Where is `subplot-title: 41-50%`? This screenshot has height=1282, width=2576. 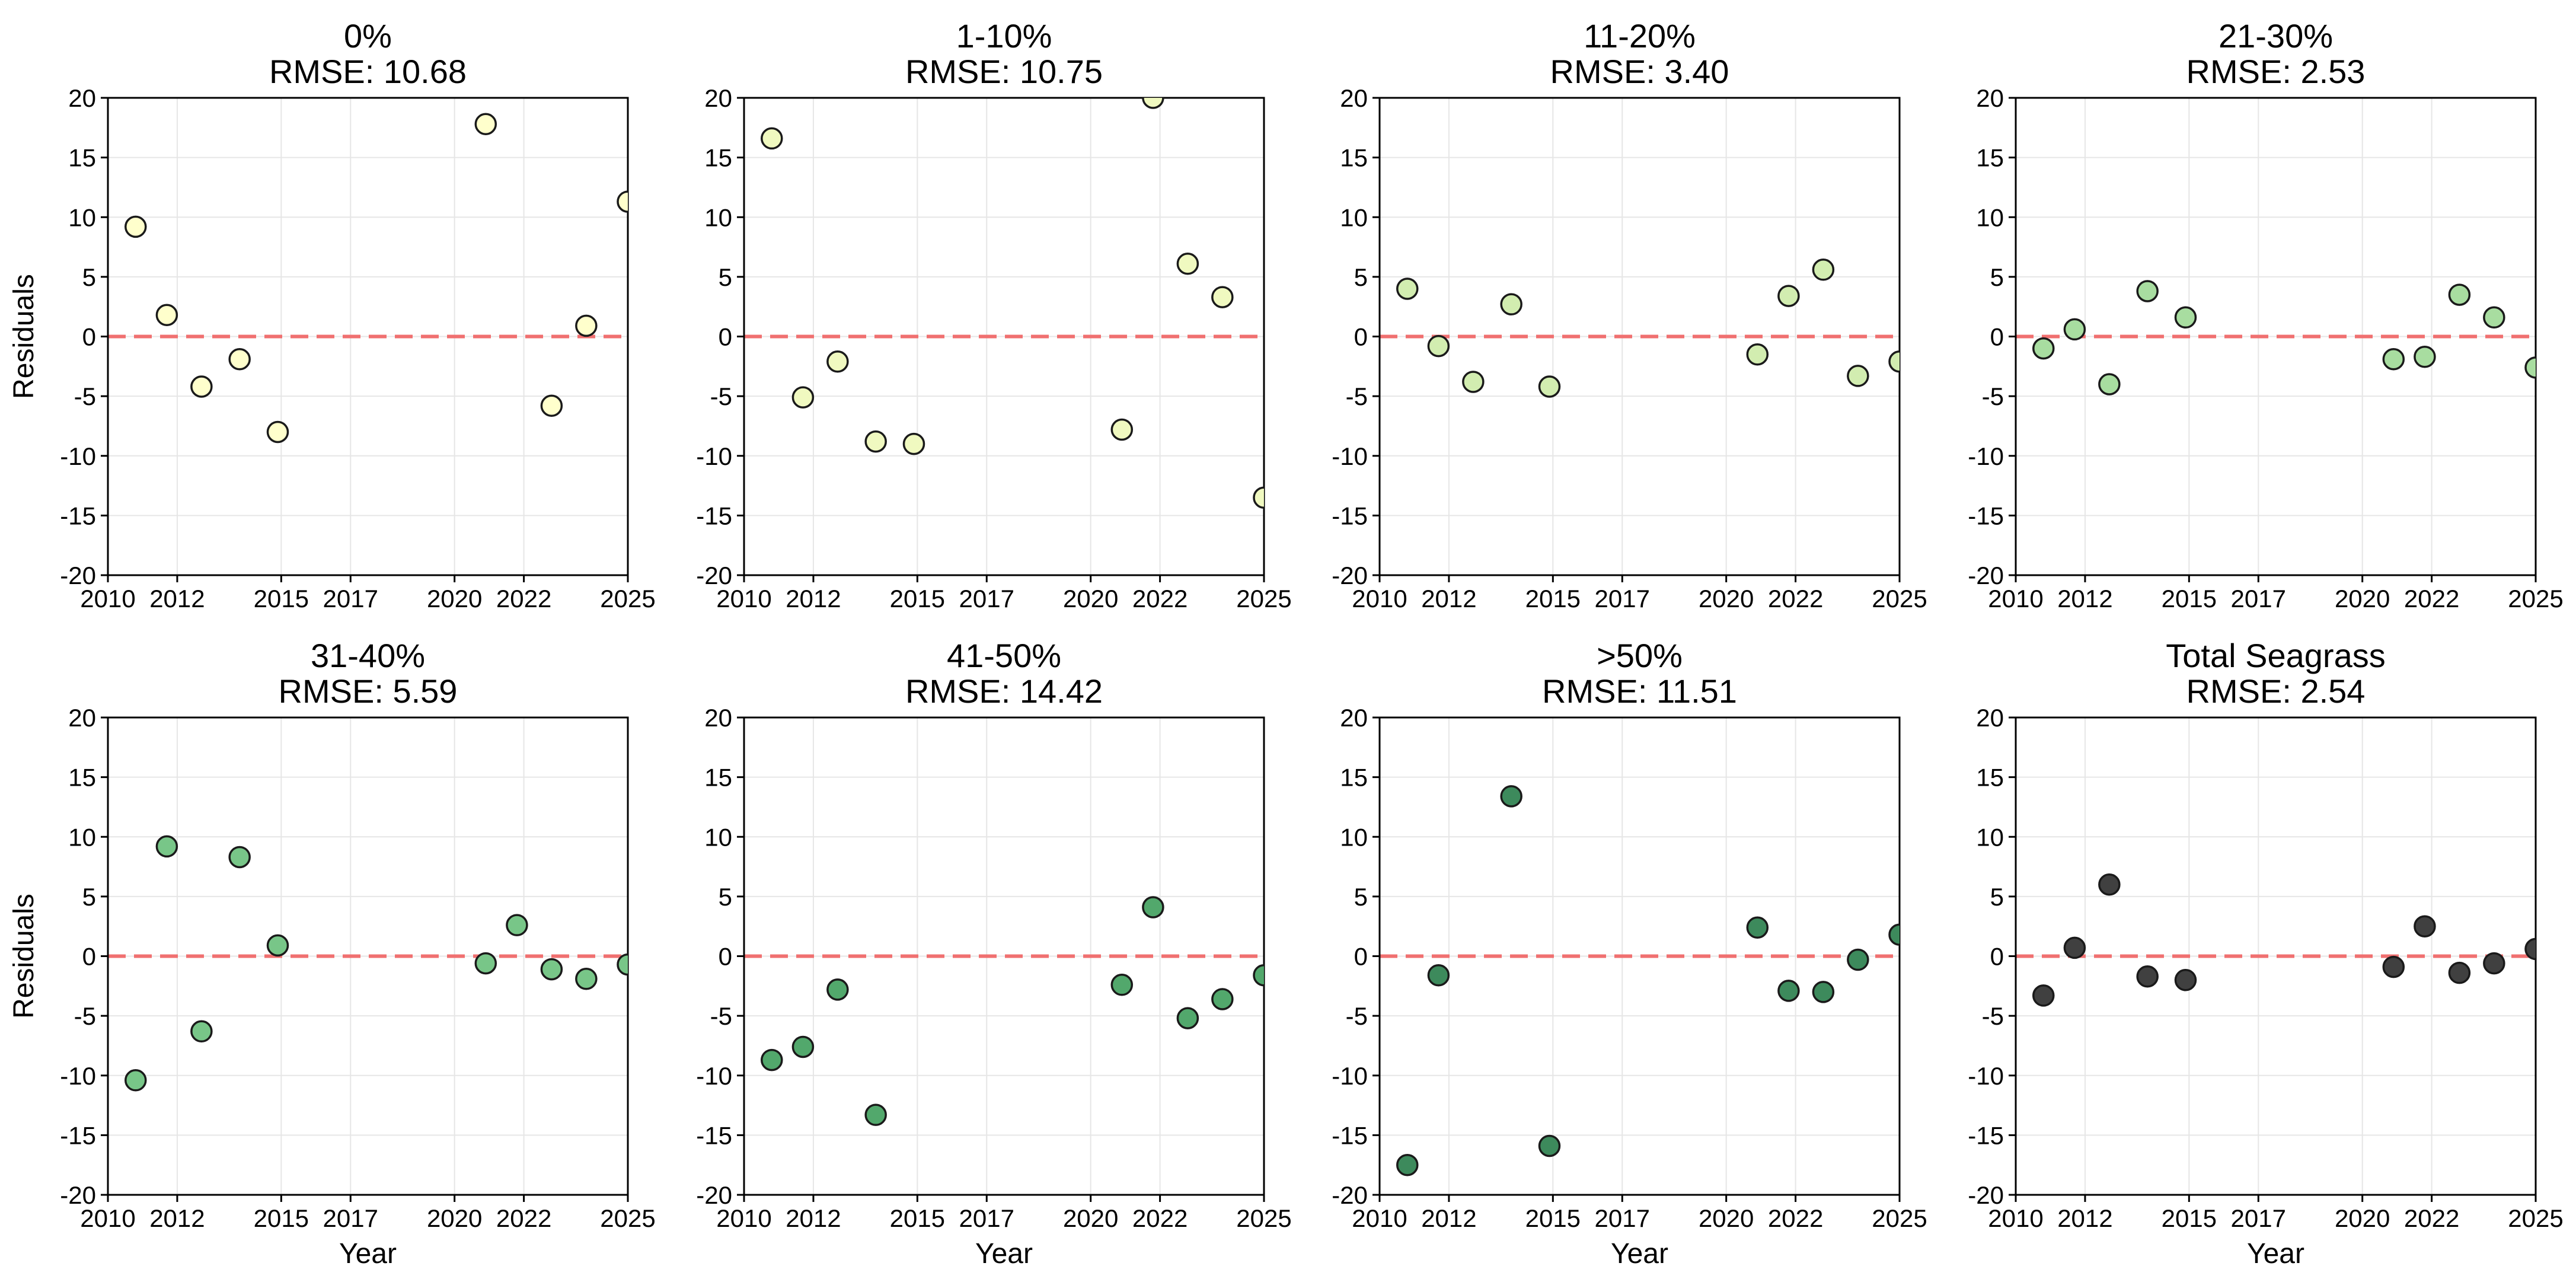
subplot-title: 41-50% is located at coordinates (1004, 655).